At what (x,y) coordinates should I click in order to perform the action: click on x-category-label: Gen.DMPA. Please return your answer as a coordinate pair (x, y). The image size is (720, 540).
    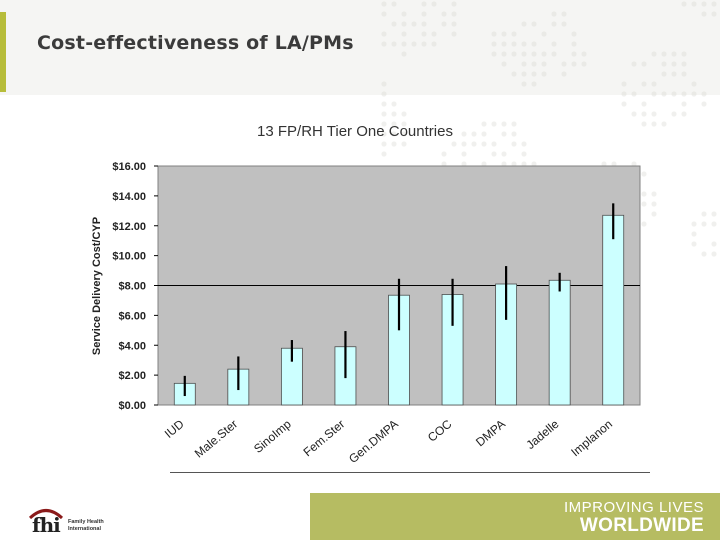
    Looking at the image, I should click on (373, 441).